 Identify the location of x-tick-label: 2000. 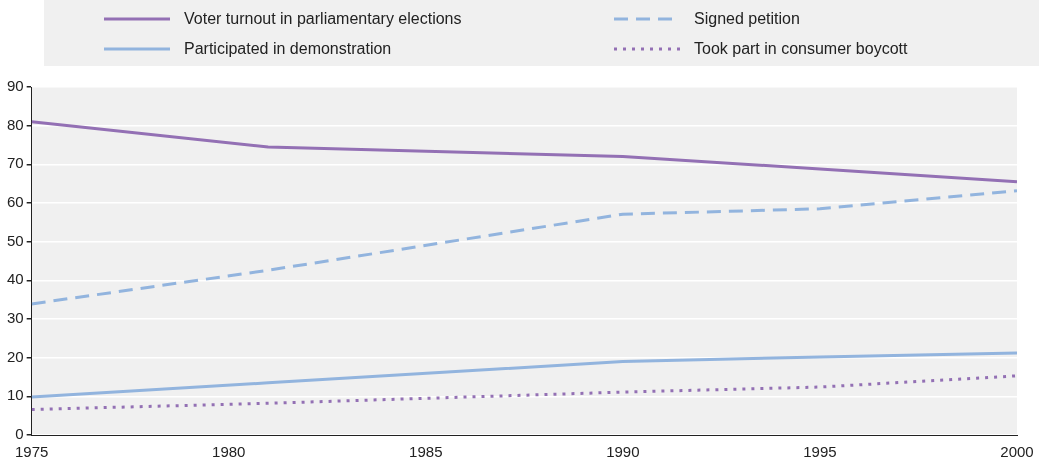
(1017, 452).